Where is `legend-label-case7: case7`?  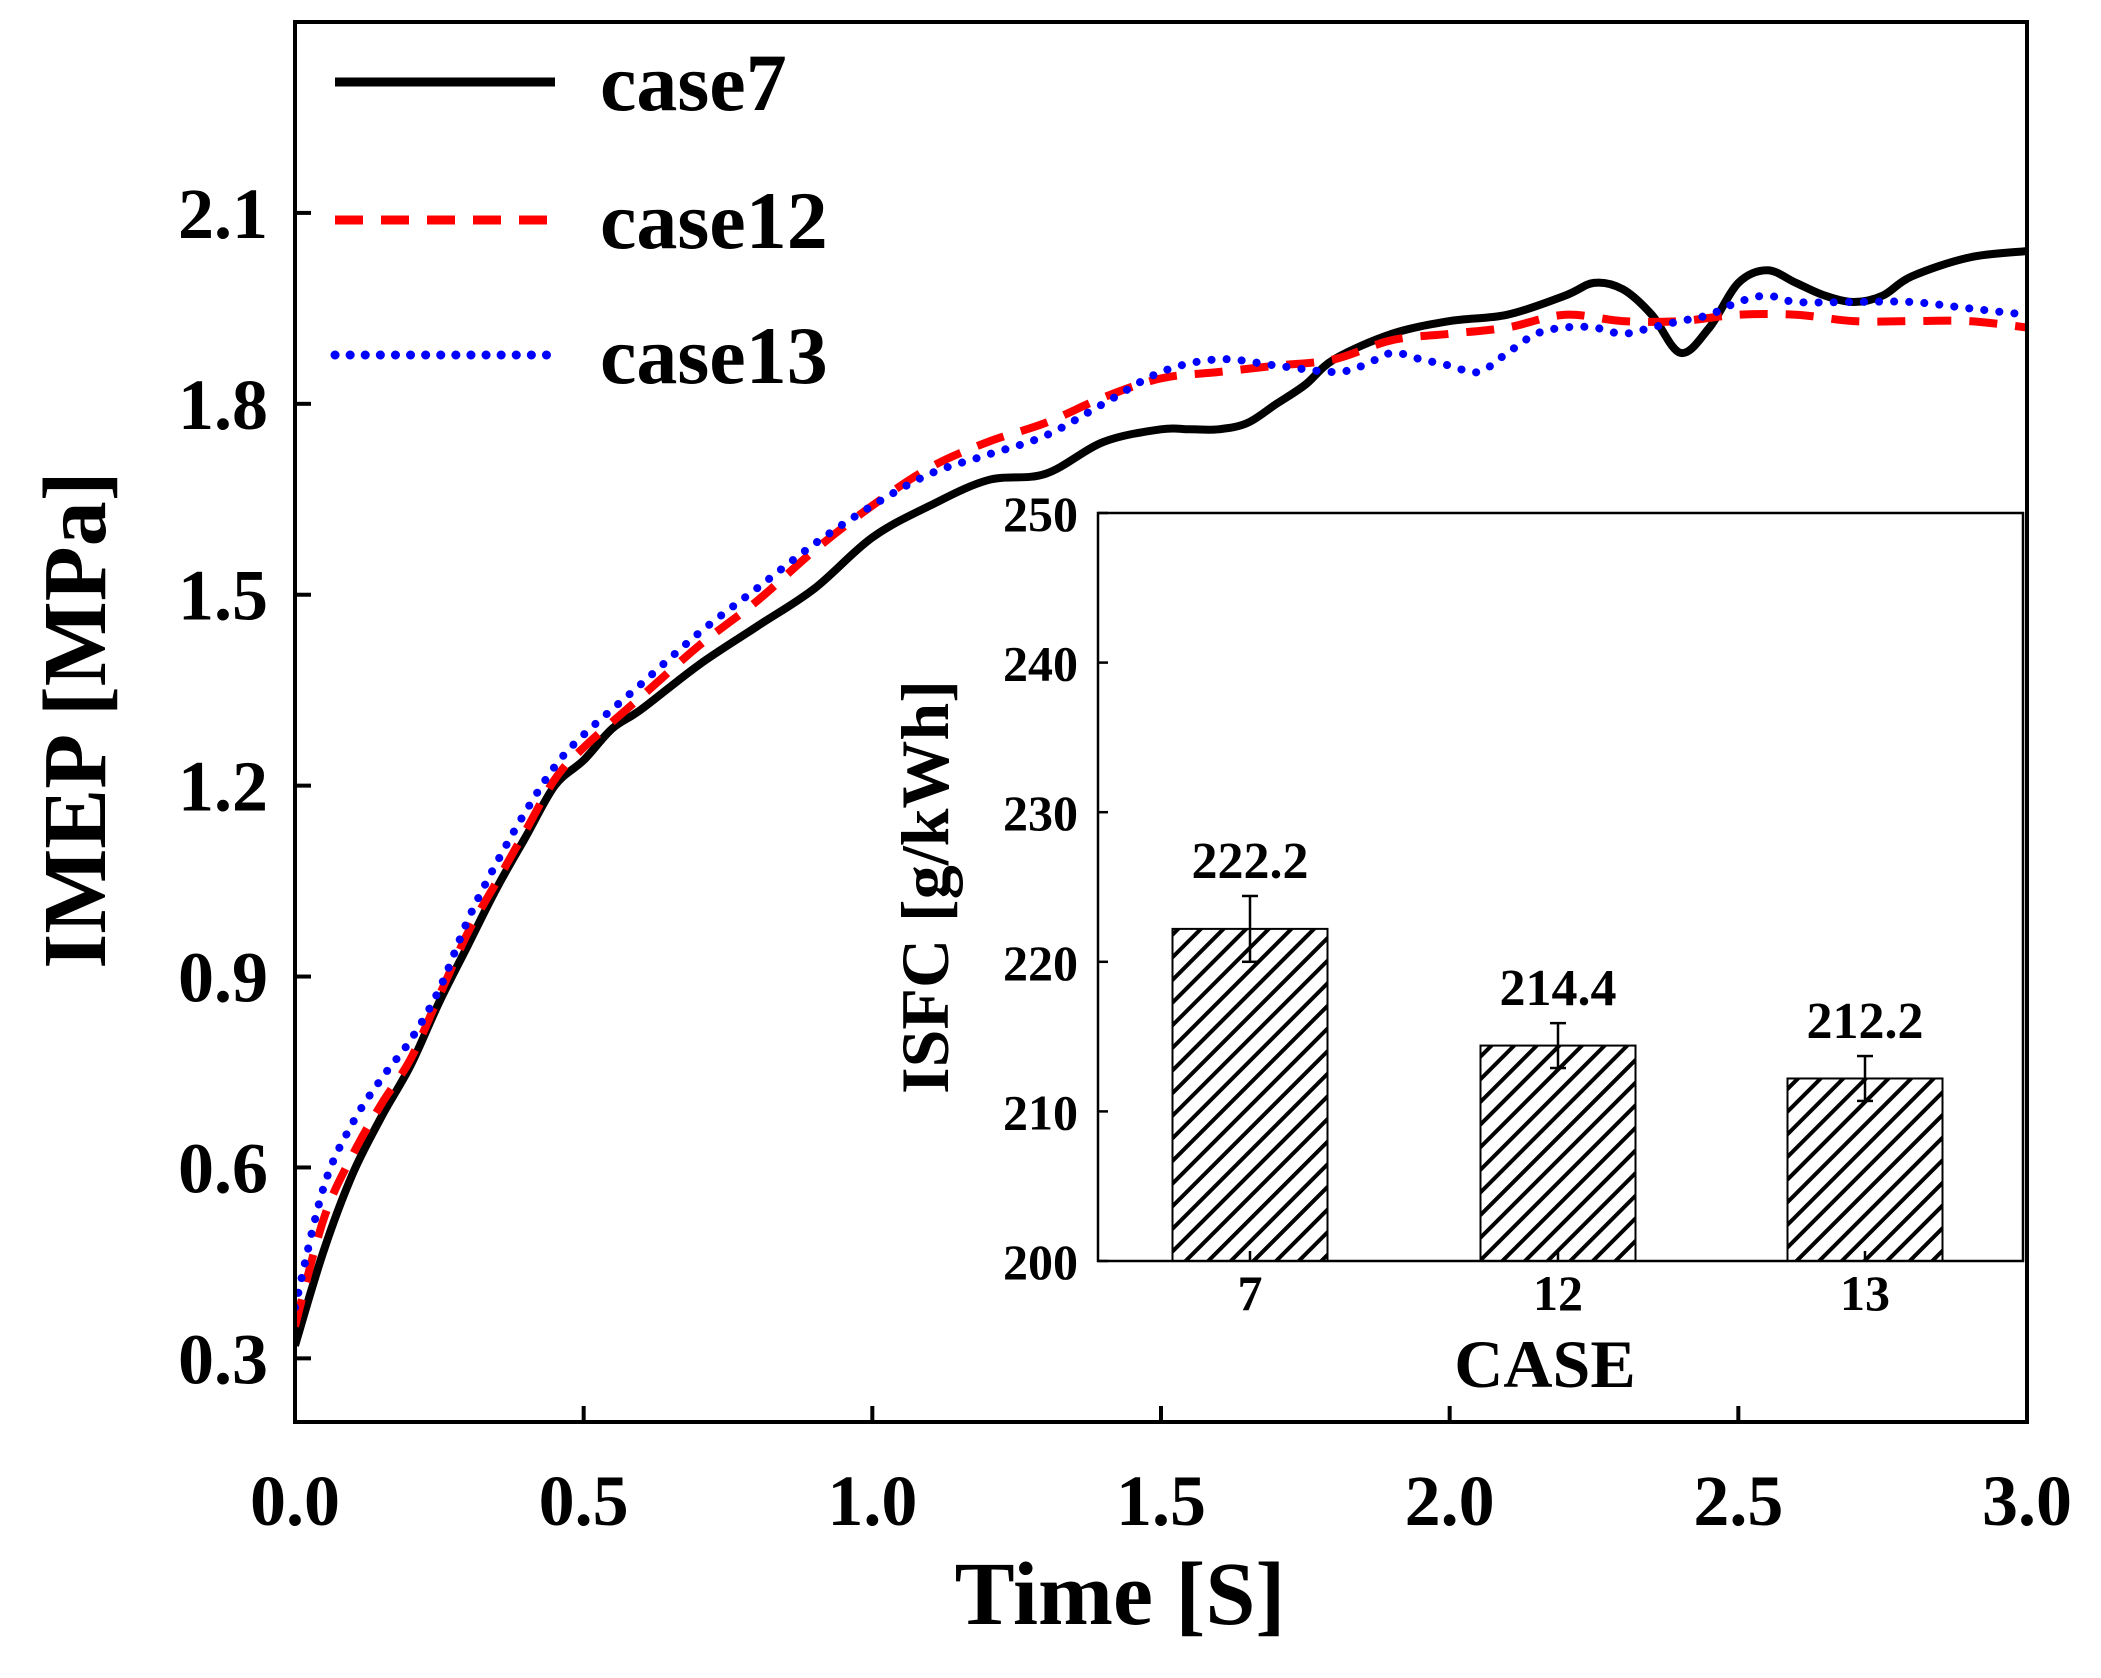 legend-label-case7: case7 is located at coordinates (693, 82).